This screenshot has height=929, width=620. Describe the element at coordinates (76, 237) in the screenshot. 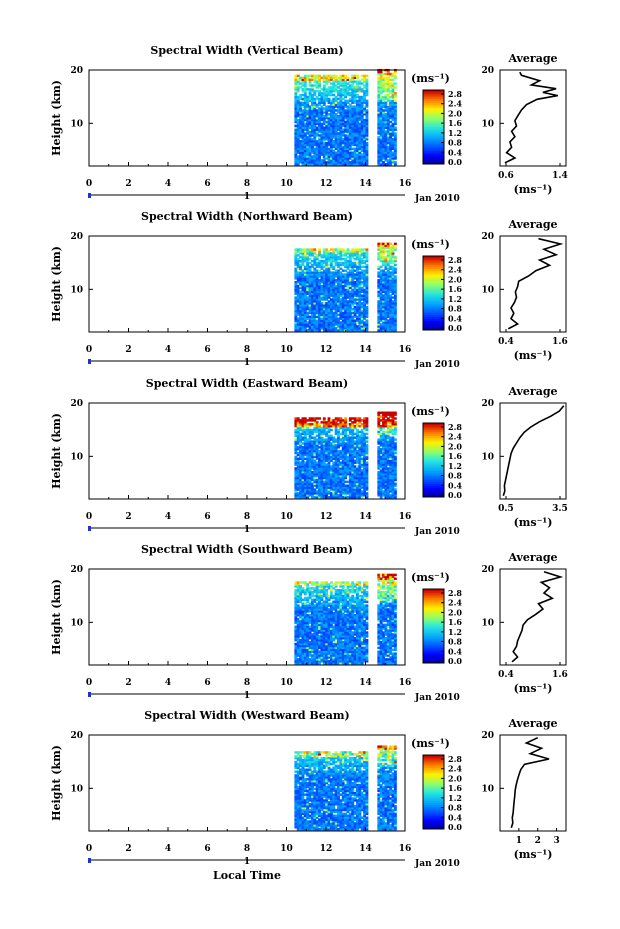

I see `y-tick-label: 20` at that location.